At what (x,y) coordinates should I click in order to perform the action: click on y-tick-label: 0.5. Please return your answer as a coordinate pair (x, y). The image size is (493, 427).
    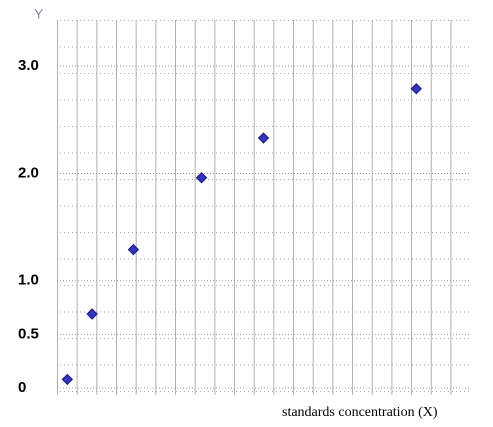
    Looking at the image, I should click on (28, 333).